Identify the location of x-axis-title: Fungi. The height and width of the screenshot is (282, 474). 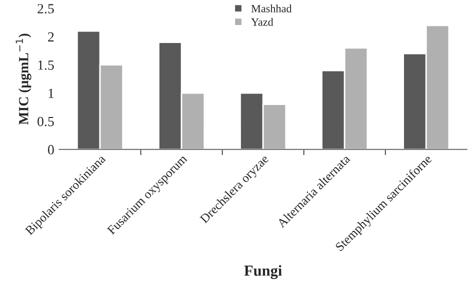
(263, 272).